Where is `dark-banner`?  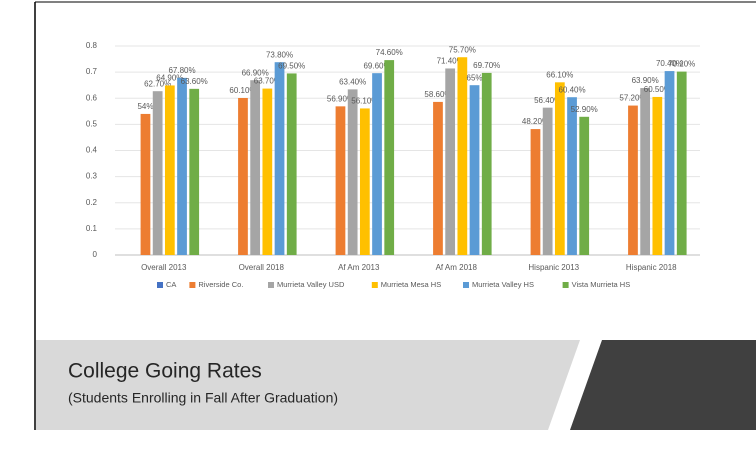 dark-banner is located at coordinates (663, 385).